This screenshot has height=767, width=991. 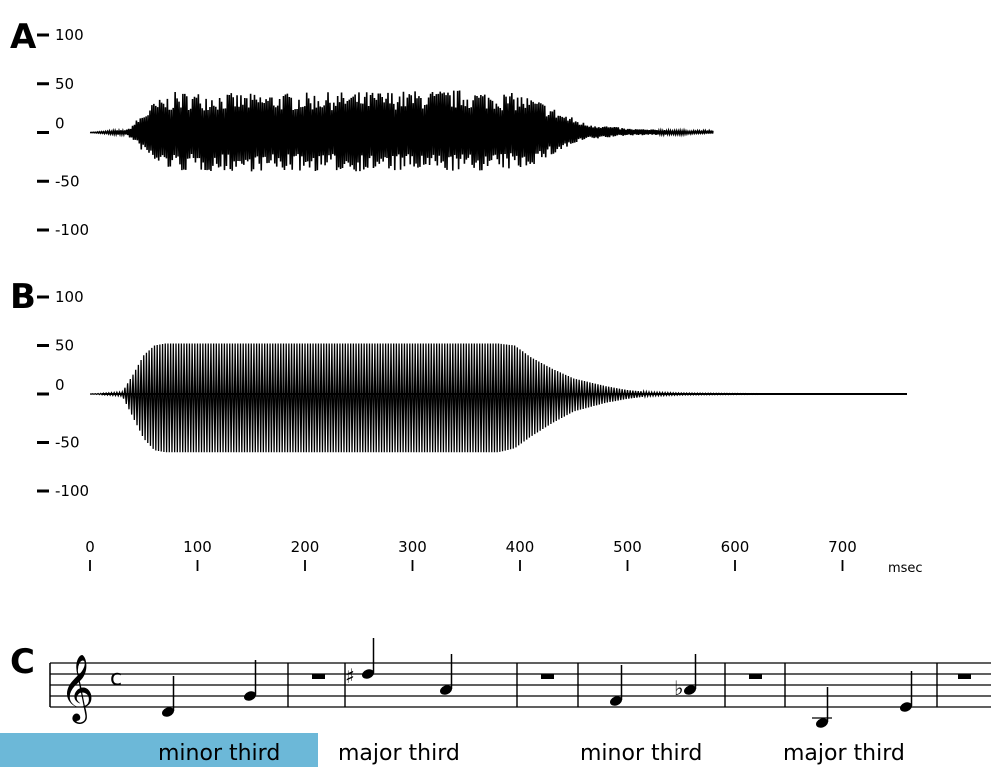 What do you see at coordinates (23, 297) in the screenshot?
I see `panel-b-letter: B` at bounding box center [23, 297].